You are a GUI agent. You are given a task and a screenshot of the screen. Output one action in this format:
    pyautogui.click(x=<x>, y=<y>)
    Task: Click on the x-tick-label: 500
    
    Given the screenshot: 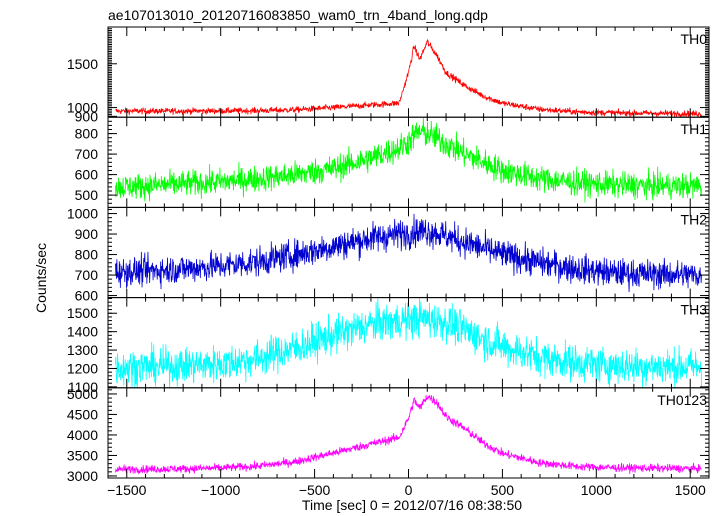 What is the action you would take?
    pyautogui.click(x=503, y=490)
    